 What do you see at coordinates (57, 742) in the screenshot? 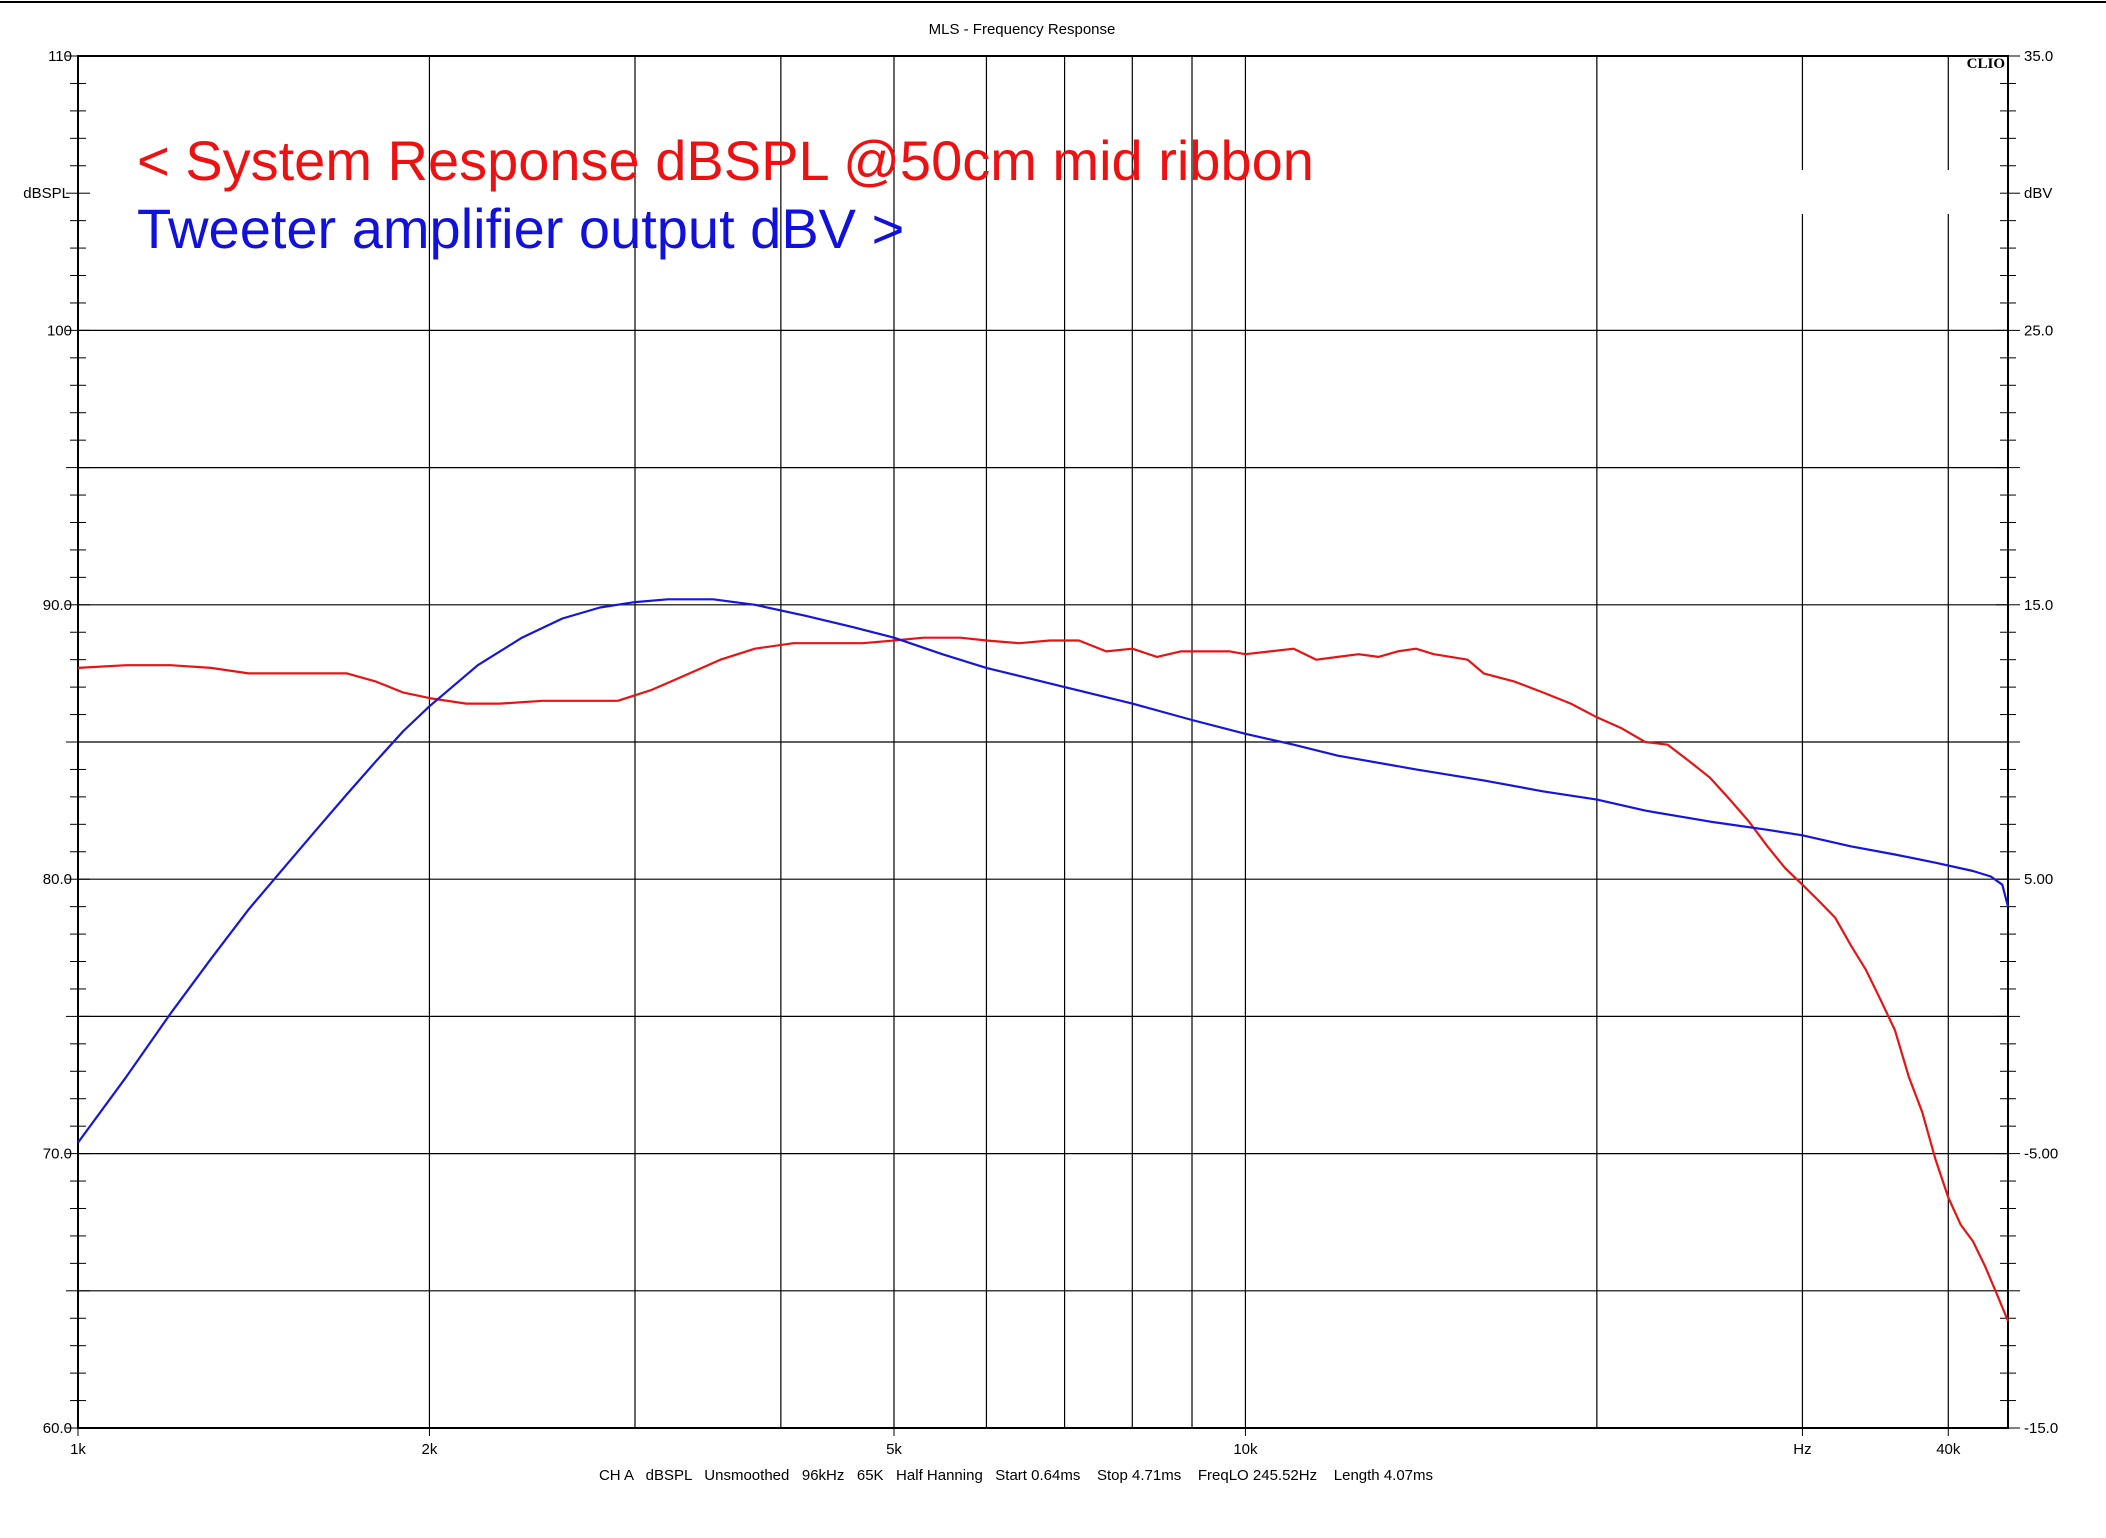
I see `left-axis-tick-labels: 110 100 90.0 80.0 70.0 60.0` at bounding box center [57, 742].